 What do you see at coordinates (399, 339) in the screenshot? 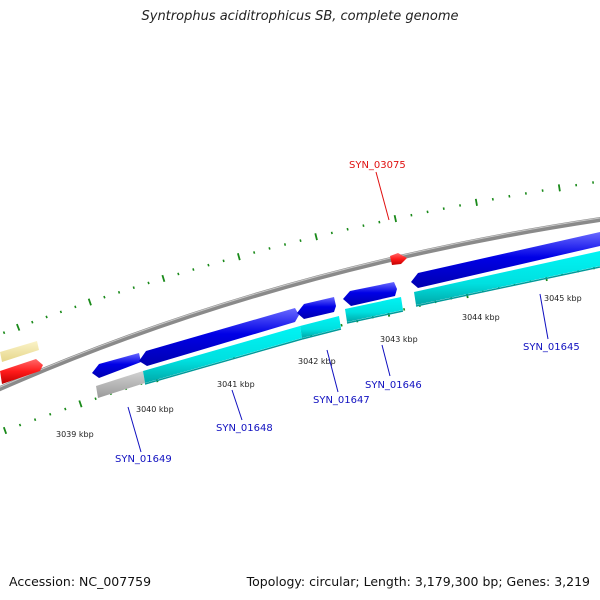
I see `tick-label-3043: 3043 kbp` at bounding box center [399, 339].